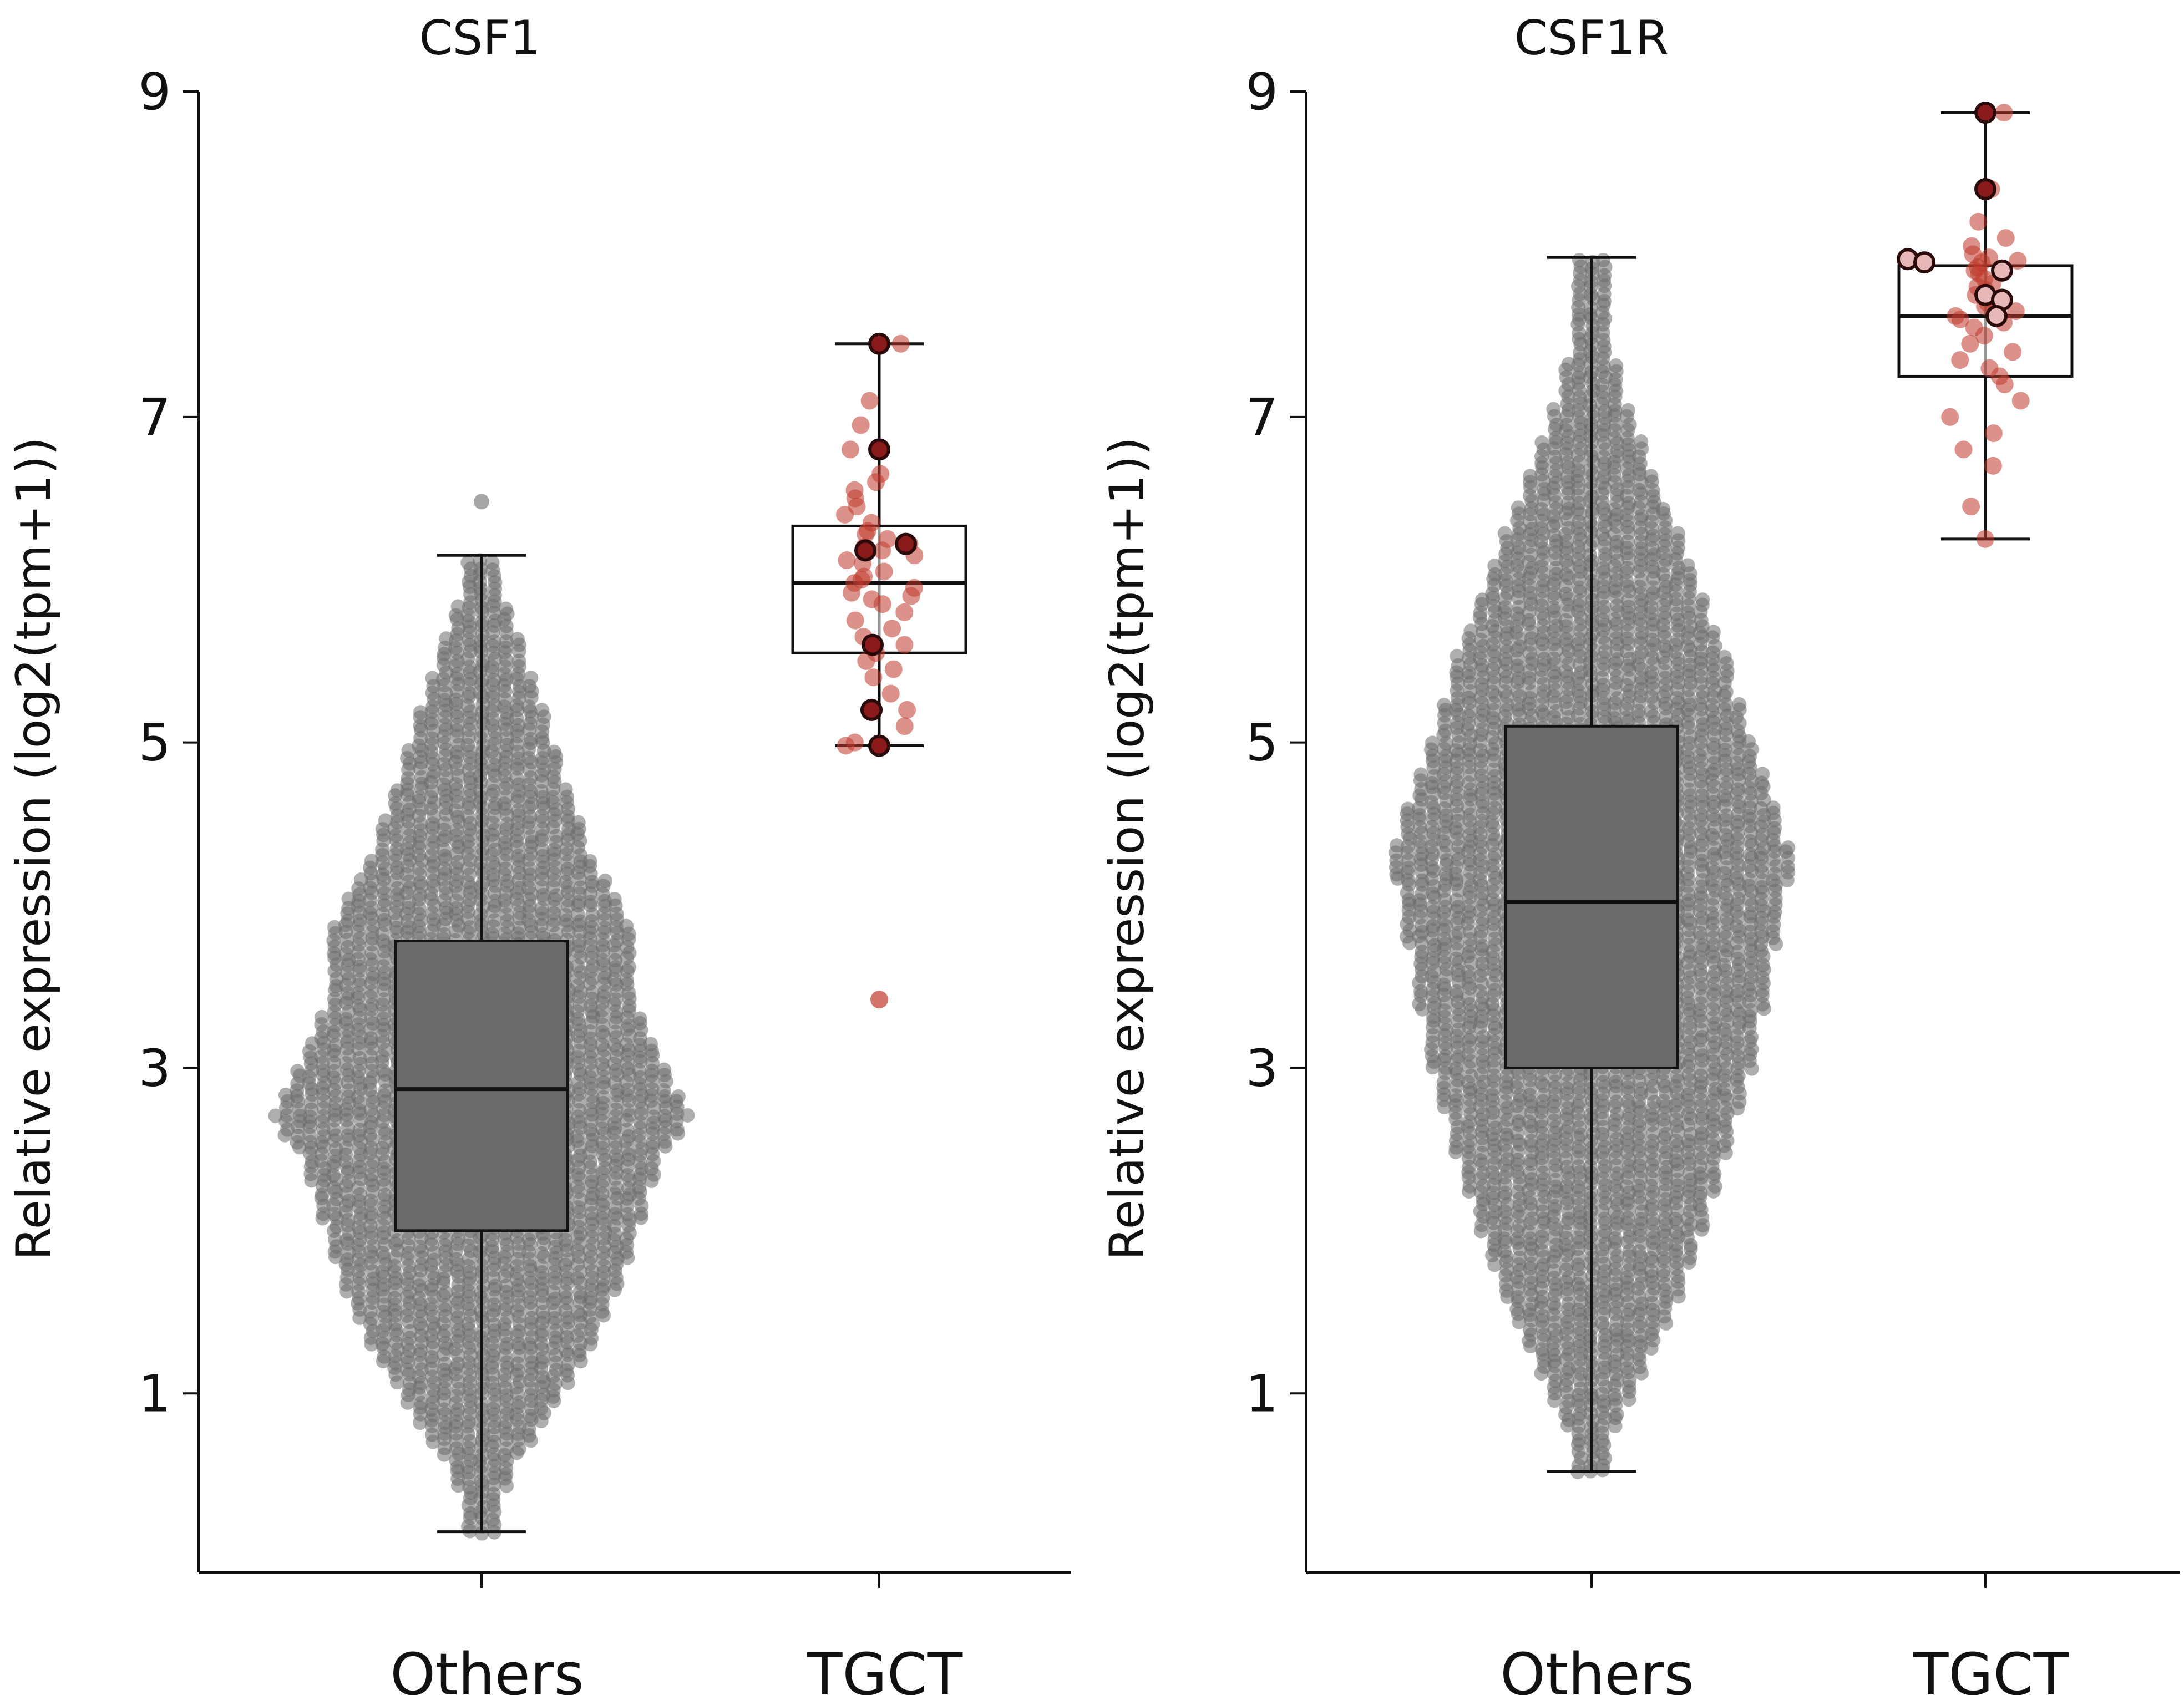  Describe the element at coordinates (480, 38) in the screenshot. I see `chart-title: CSF1` at that location.